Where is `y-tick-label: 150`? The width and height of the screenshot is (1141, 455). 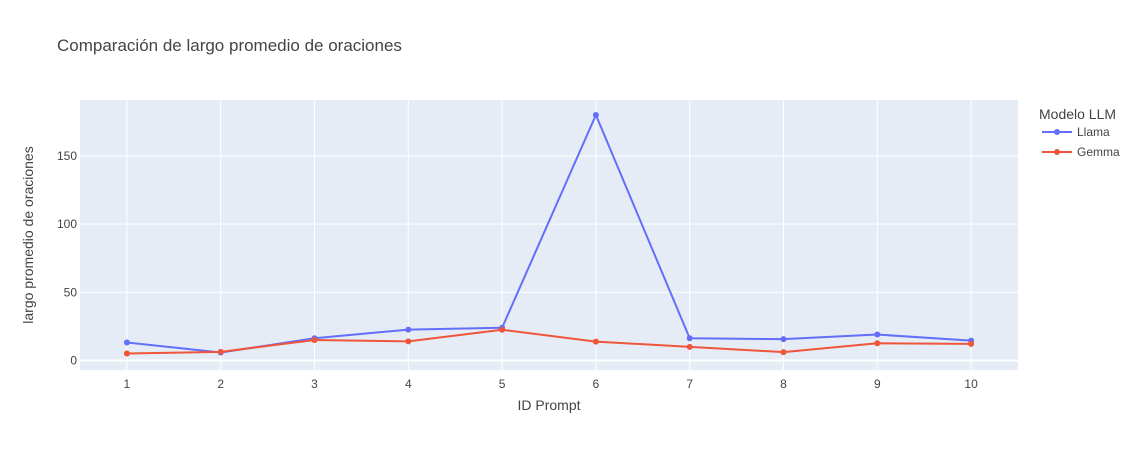
y-tick-label: 150 is located at coordinates (67, 156).